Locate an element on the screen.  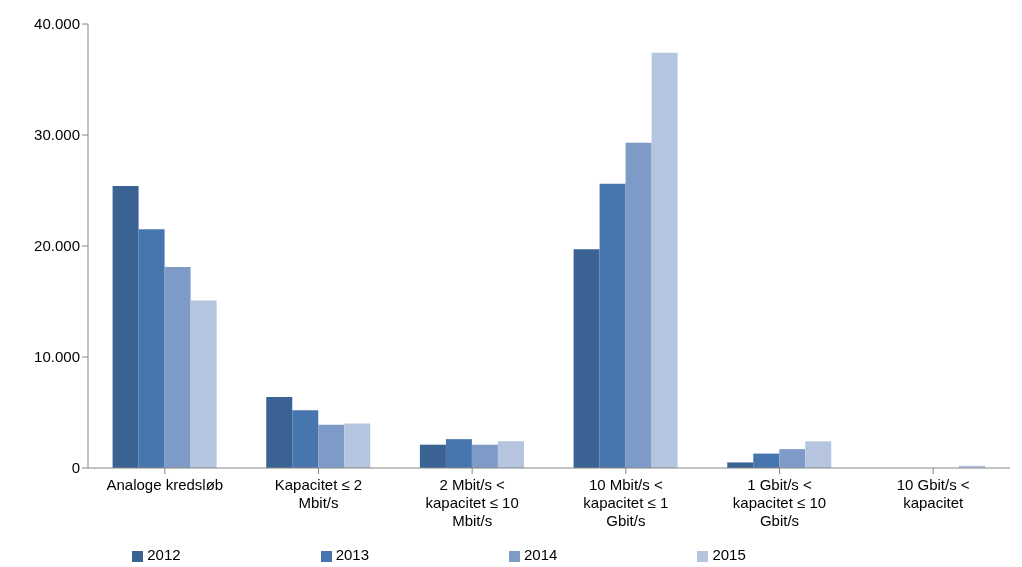
legend-label: 2014 is located at coordinates (541, 554).